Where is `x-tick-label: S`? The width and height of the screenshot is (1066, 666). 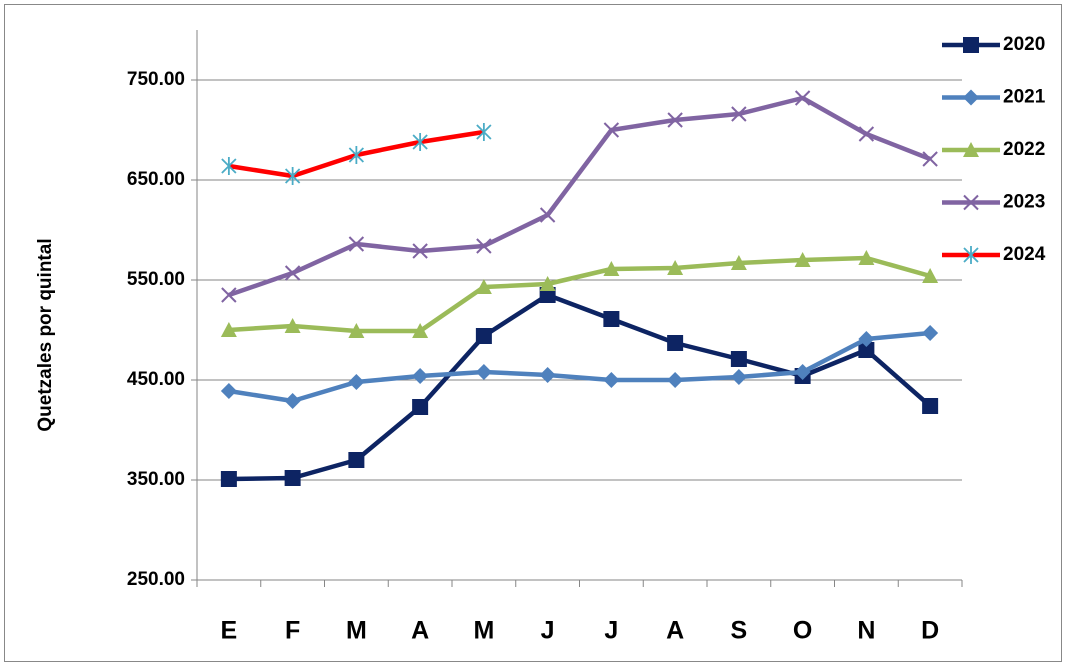
x-tick-label: S is located at coordinates (739, 631).